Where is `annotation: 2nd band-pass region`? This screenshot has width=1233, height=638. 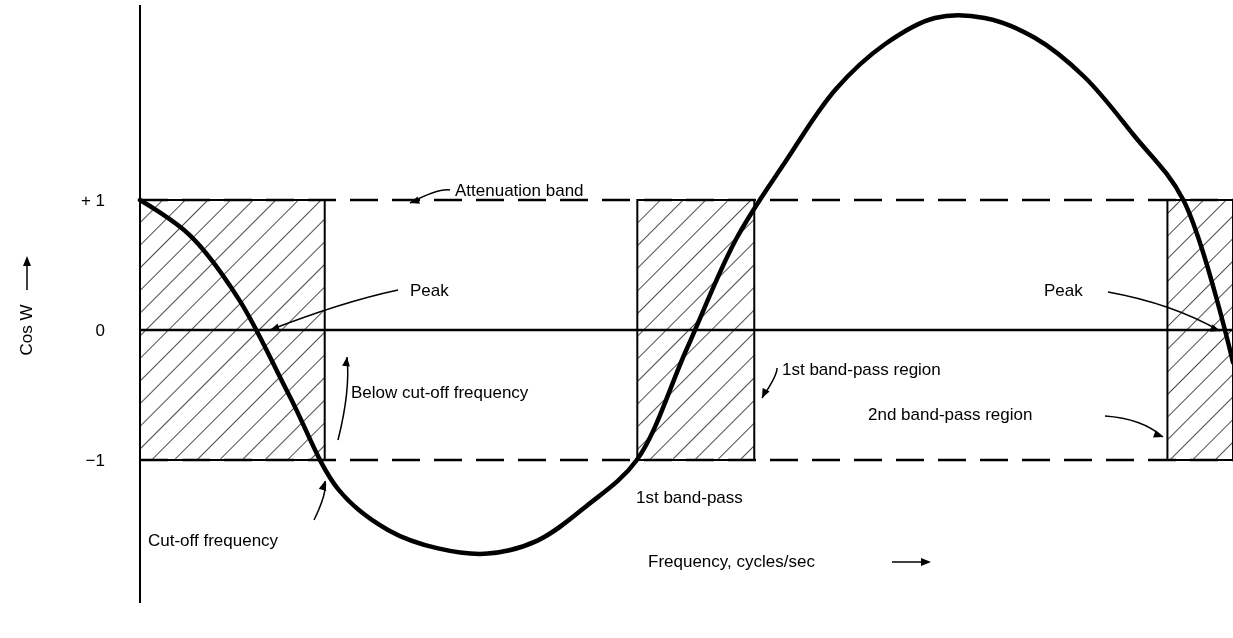 annotation: 2nd band-pass region is located at coordinates (950, 414).